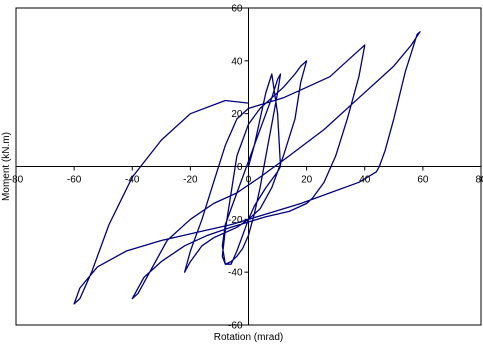 The height and width of the screenshot is (347, 483). I want to click on y-tick-label: 20, so click(237, 114).